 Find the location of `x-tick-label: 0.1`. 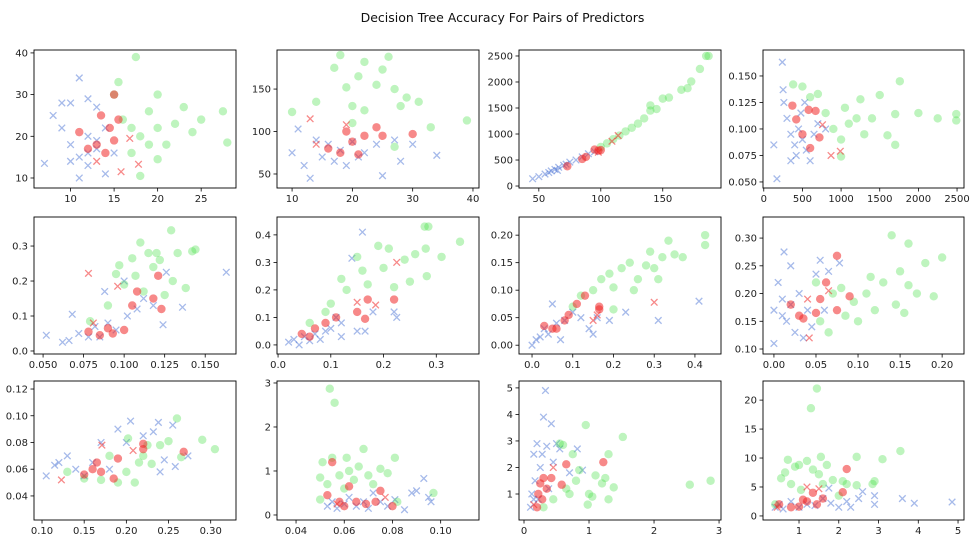

x-tick-label: 0.1 is located at coordinates (331, 365).